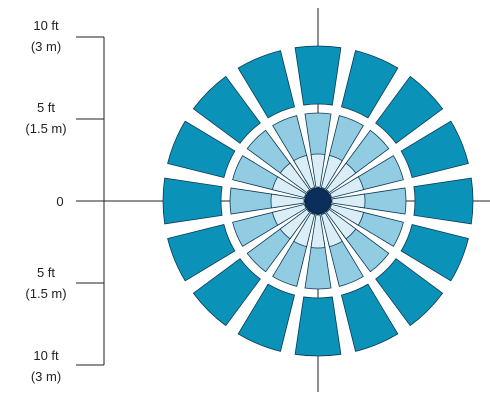 The image size is (490, 394). I want to click on center-point, so click(318, 201).